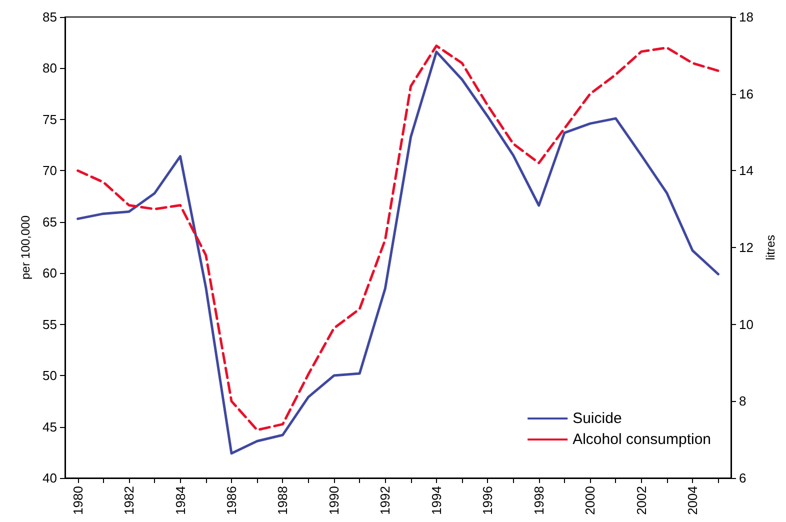  What do you see at coordinates (590, 500) in the screenshot?
I see `x-tick-label: 2000` at bounding box center [590, 500].